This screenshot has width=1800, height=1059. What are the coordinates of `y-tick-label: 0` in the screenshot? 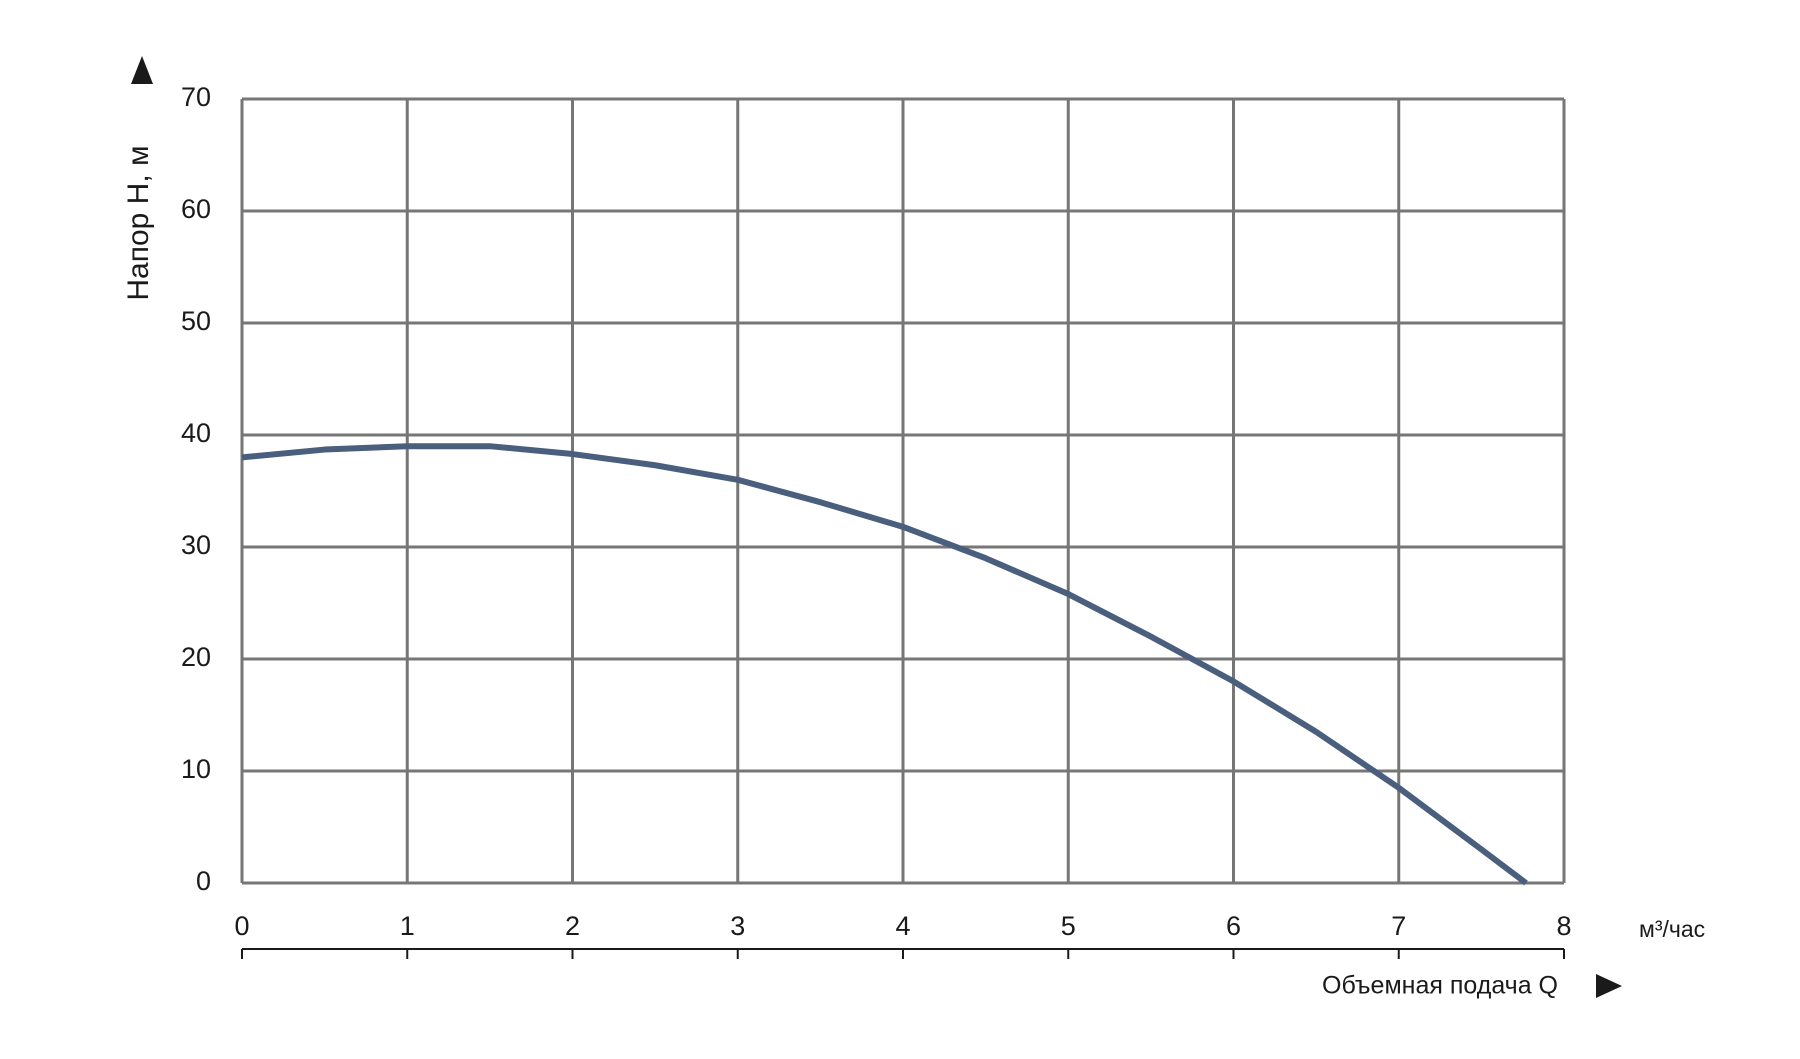 It's located at (203, 881).